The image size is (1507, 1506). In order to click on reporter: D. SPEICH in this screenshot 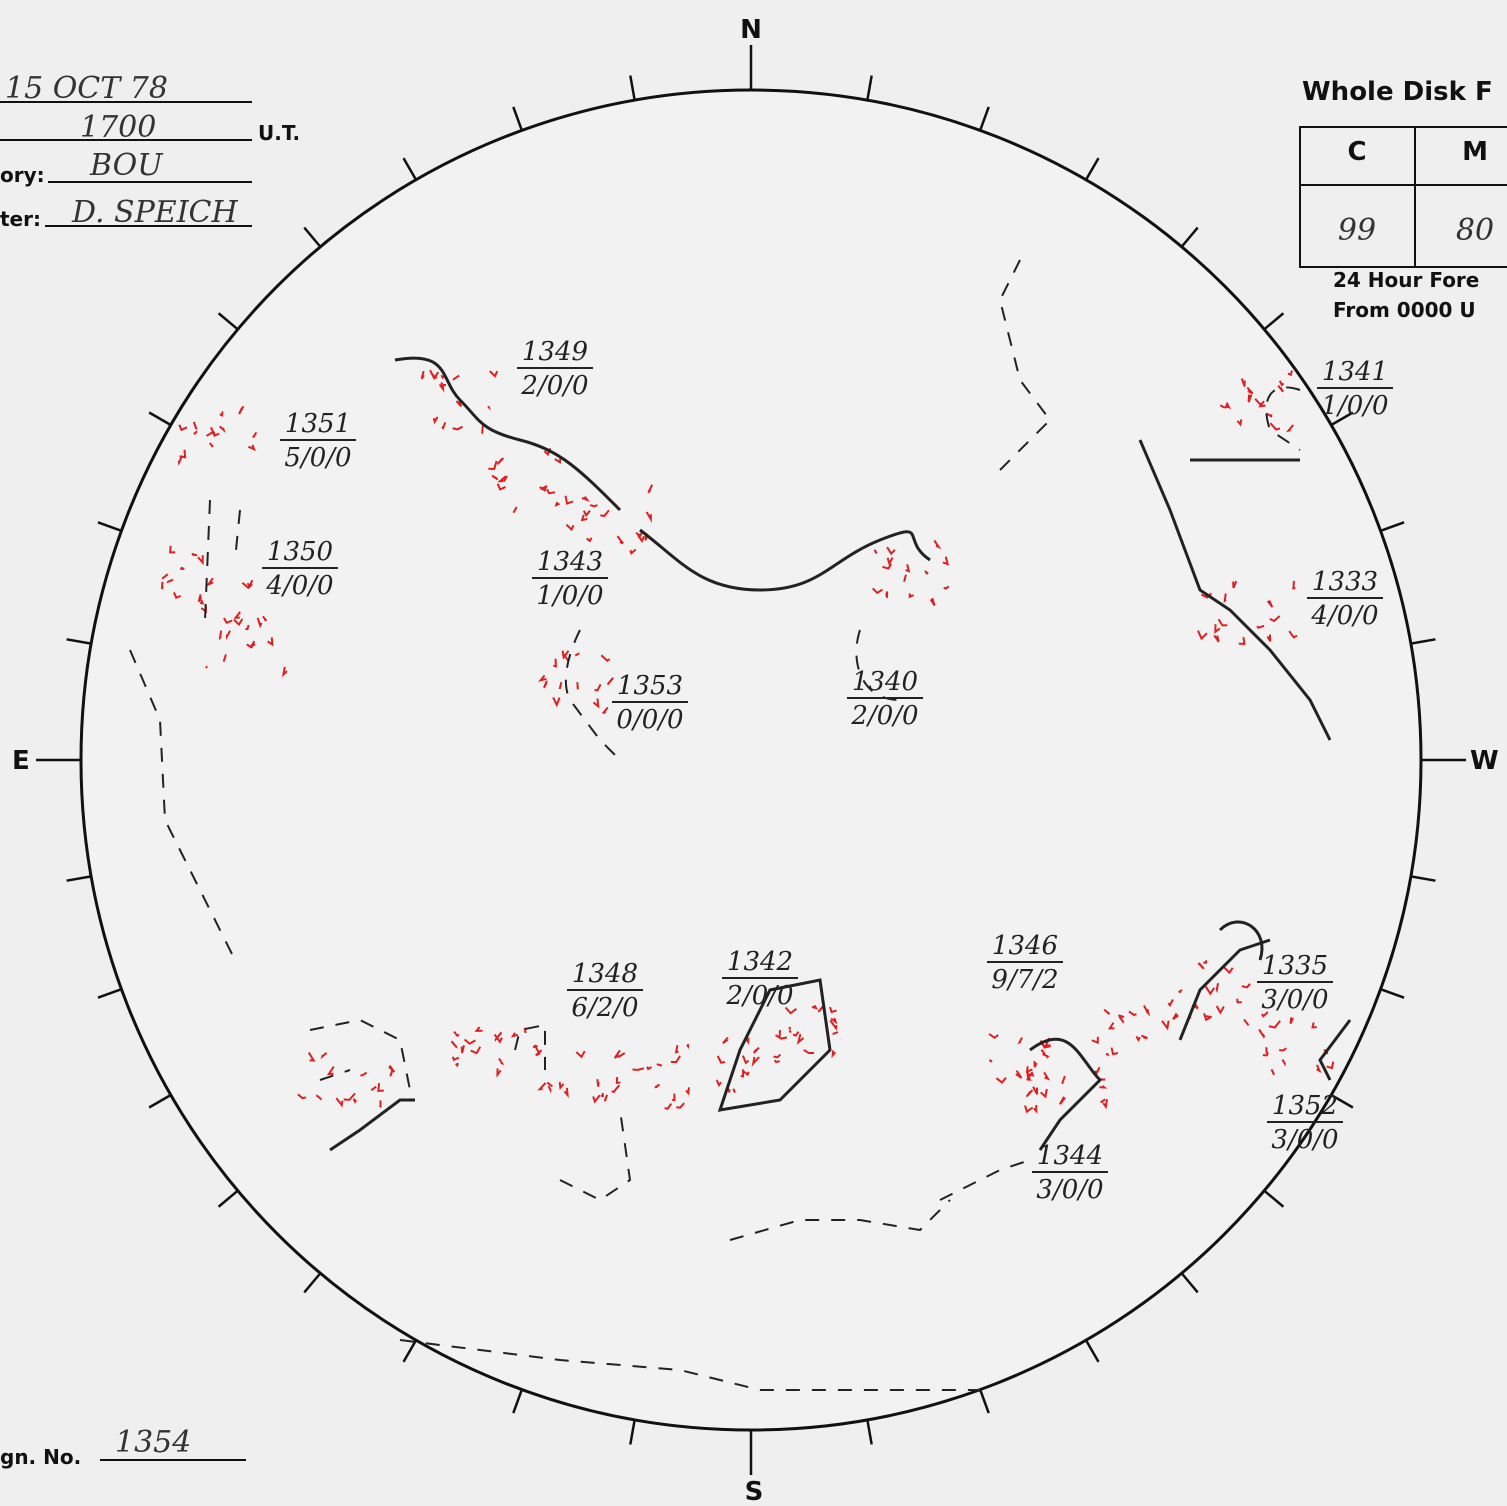, I will do `click(154, 212)`.